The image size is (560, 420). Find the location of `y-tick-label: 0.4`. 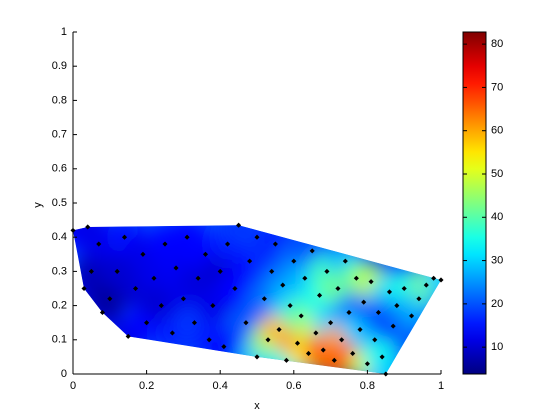

y-tick-label: 0.4 is located at coordinates (59, 237).